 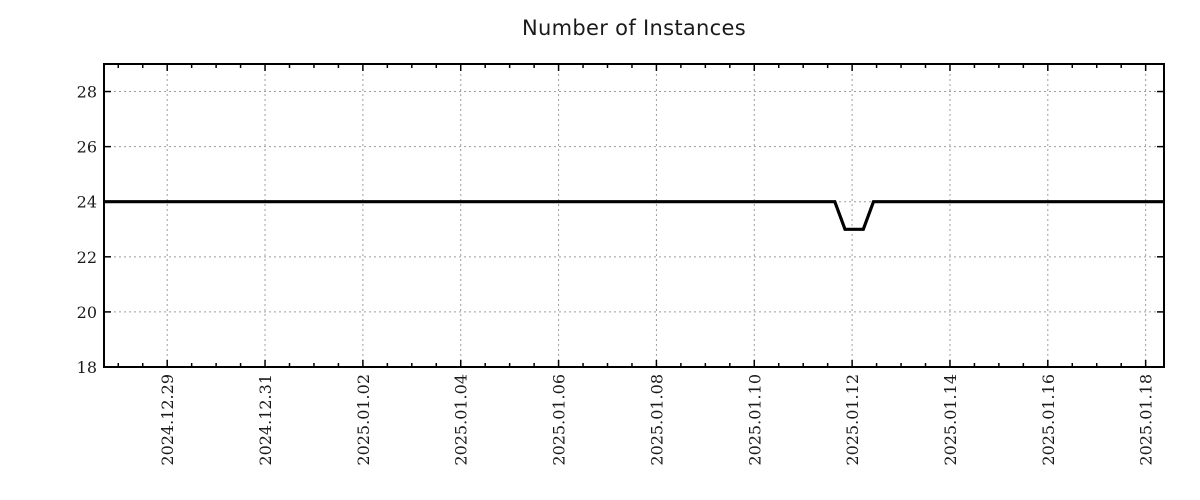 What do you see at coordinates (559, 420) in the screenshot?
I see `x-tick-label: 2025.01.06` at bounding box center [559, 420].